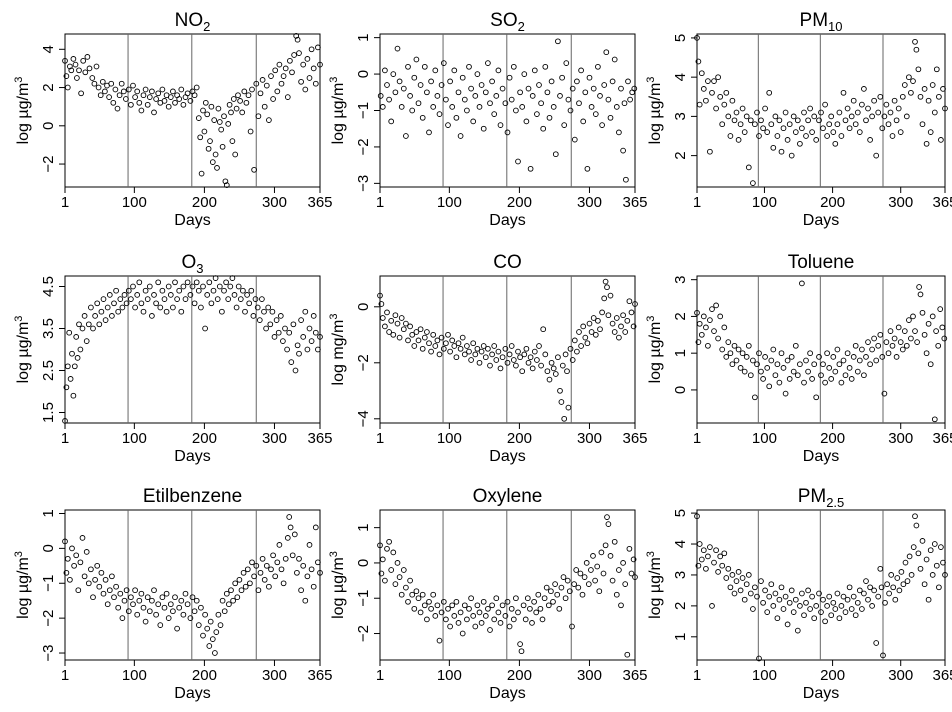  I want to click on y-tick-label: 1, so click(680, 637).